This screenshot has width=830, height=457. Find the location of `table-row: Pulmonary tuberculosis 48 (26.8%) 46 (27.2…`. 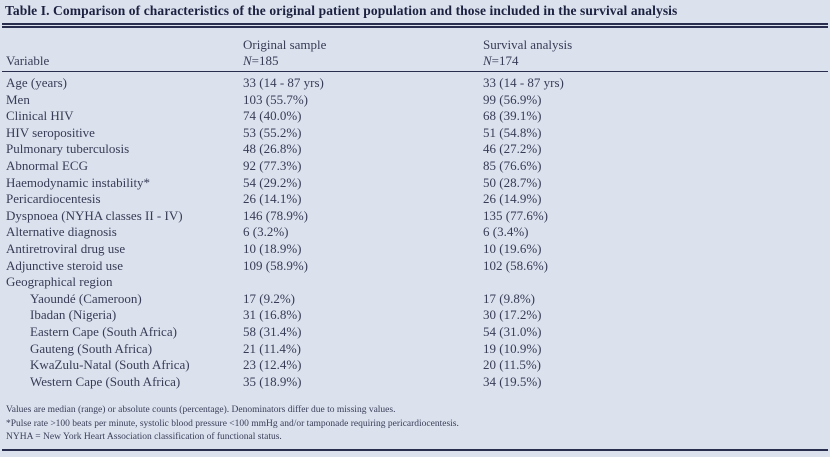

table-row: Pulmonary tuberculosis 48 (26.8%) 46 (27.2… is located at coordinates (415, 149).